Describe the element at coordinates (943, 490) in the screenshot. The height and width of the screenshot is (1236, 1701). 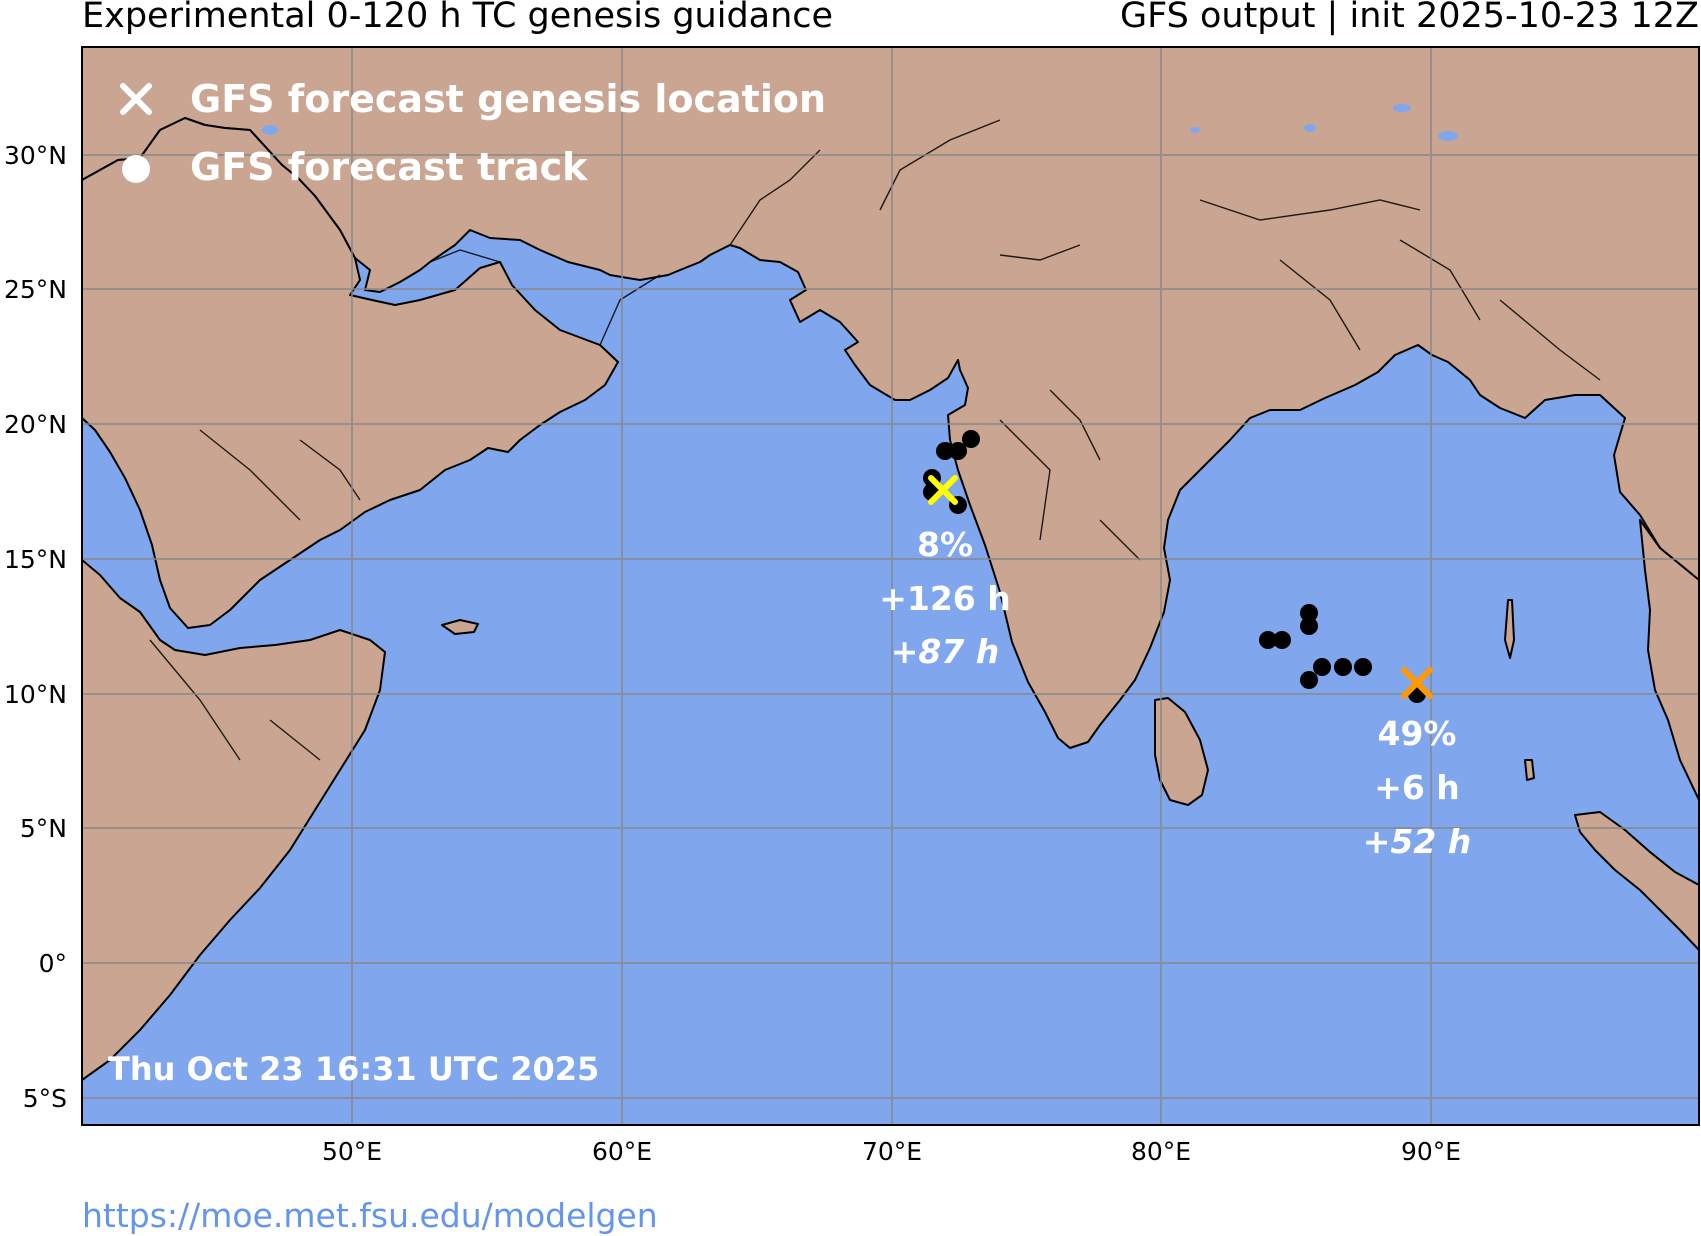
I see `genesis-marker-arabian-sea` at that location.